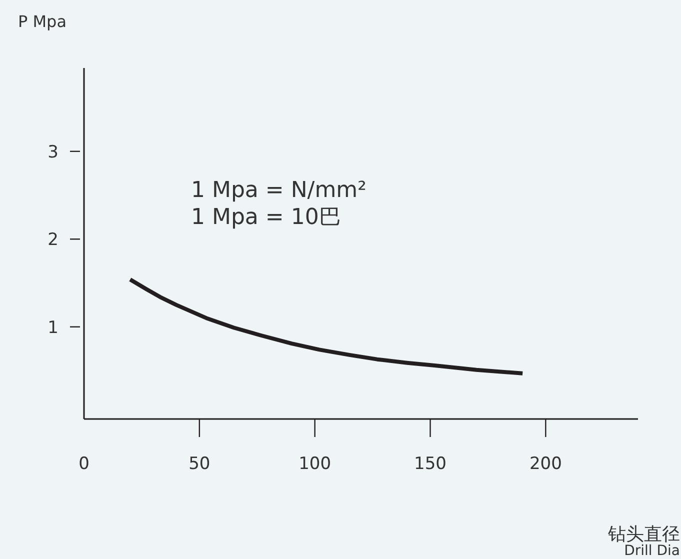  Describe the element at coordinates (266, 217) in the screenshot. I see `annotation: 1 Mpa = 10巴` at that location.